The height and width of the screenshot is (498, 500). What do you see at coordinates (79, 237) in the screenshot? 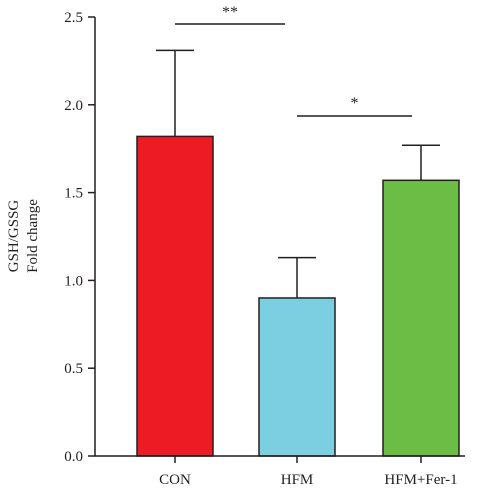
I see `y-axis-ticks: 0.0 0.5 1.0 1.5 2.0 2.5` at bounding box center [79, 237].